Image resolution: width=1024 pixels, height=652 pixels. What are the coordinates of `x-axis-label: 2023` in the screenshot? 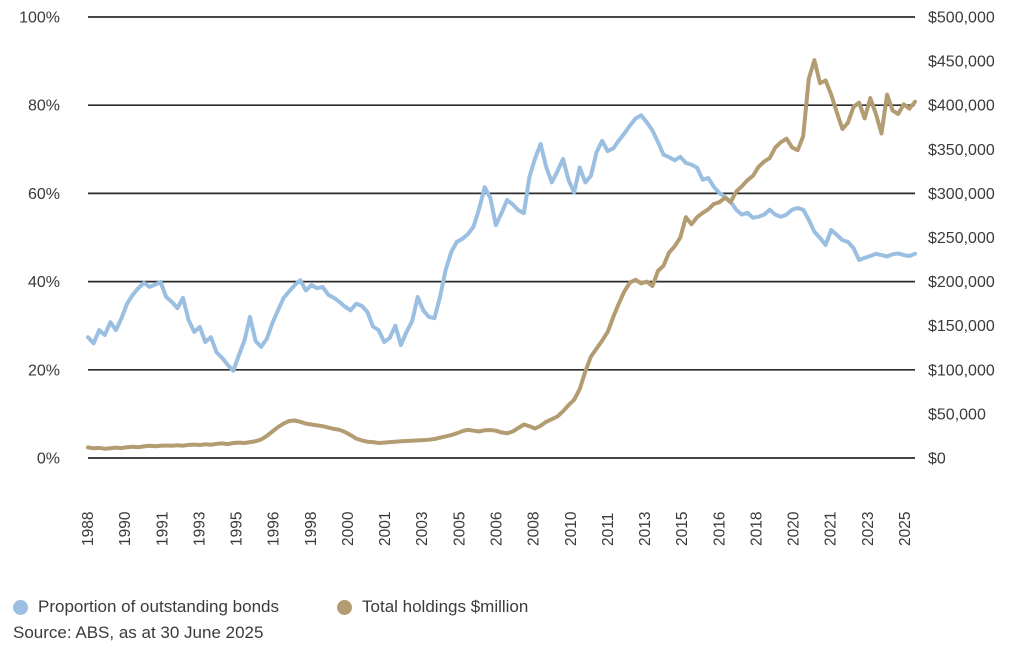 It's located at (868, 529).